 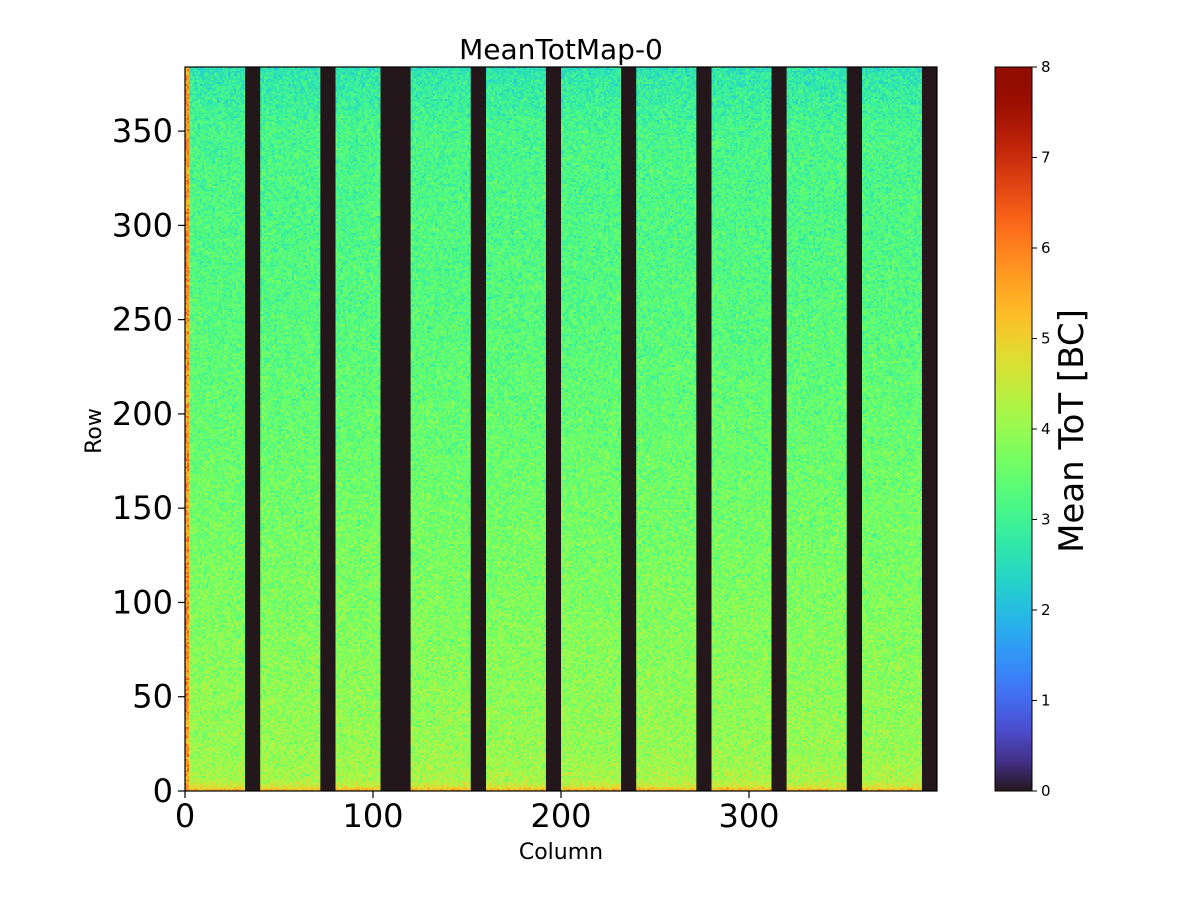 What do you see at coordinates (561, 49) in the screenshot?
I see `chart-title: MeanTotMap-0` at bounding box center [561, 49].